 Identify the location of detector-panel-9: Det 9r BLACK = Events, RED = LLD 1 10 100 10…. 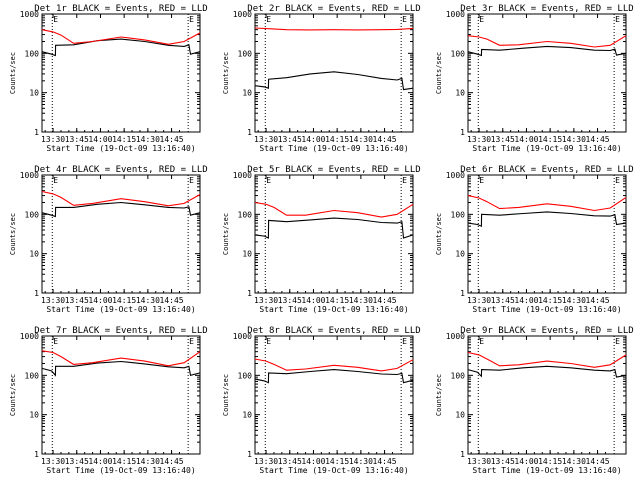
(534, 400).